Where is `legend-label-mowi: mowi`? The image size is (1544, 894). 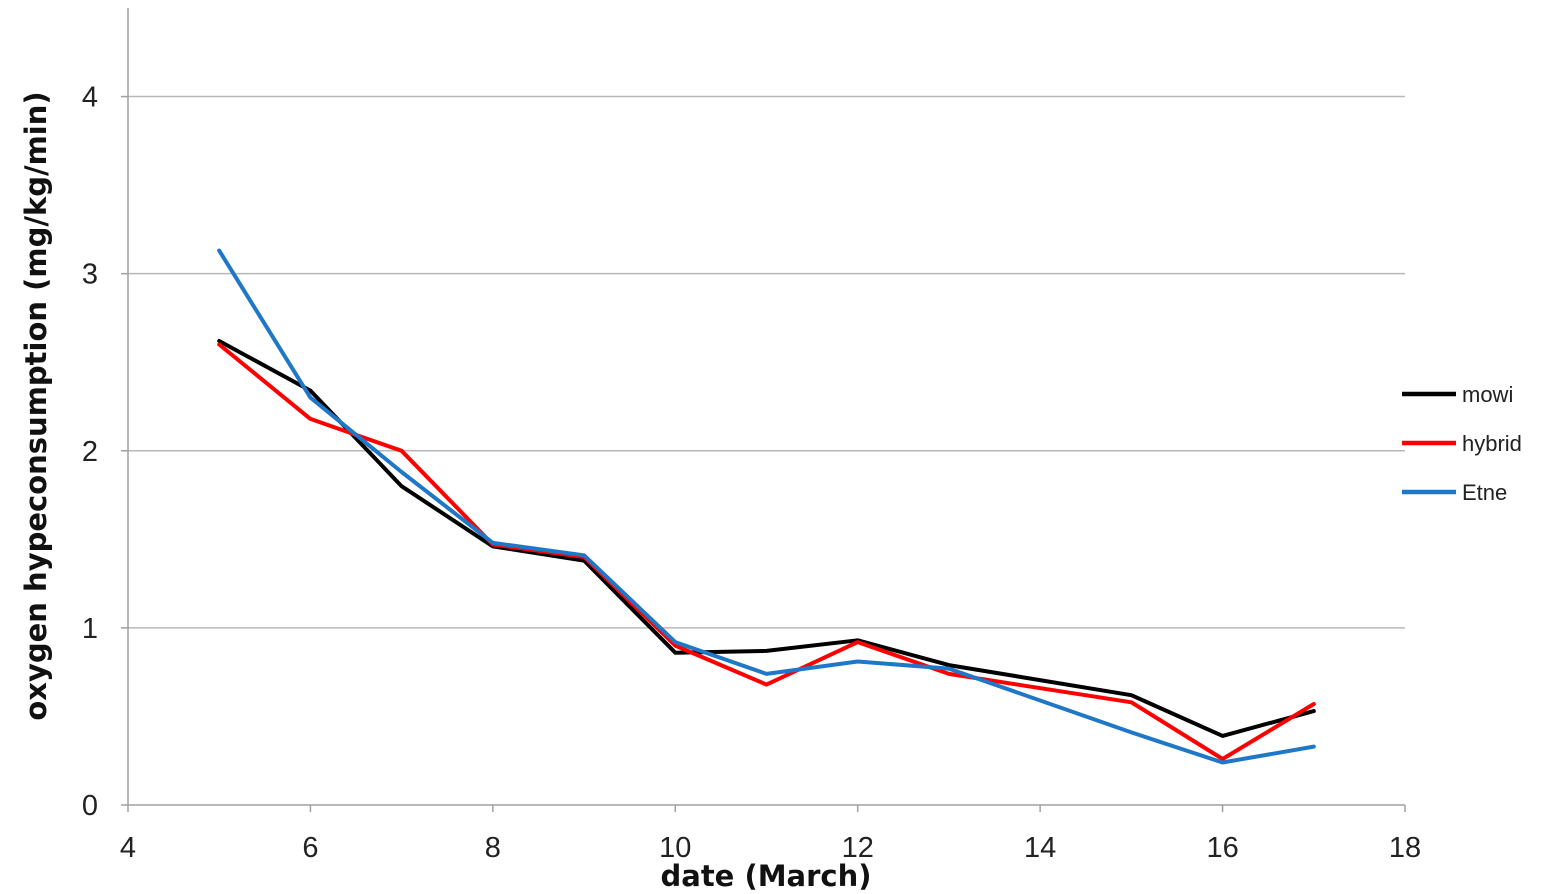
legend-label-mowi: mowi is located at coordinates (1487, 394).